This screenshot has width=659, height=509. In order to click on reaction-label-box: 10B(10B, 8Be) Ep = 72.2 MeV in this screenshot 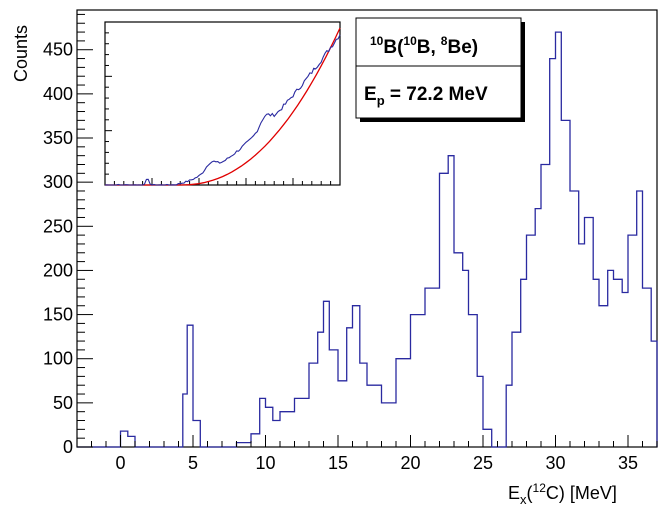, I will do `click(440, 69)`.